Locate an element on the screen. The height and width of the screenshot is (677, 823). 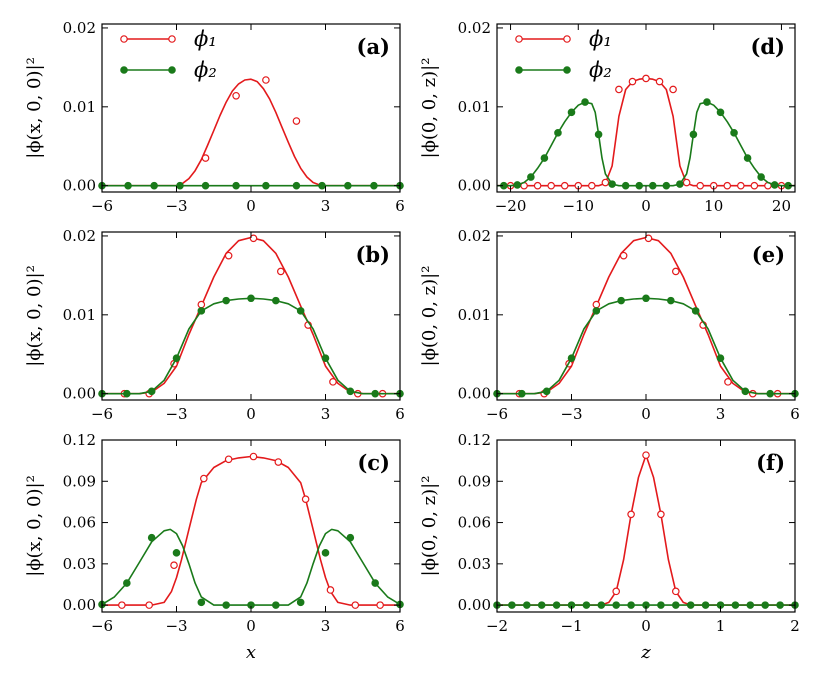
series-line-2-e is located at coordinates (646, 346).